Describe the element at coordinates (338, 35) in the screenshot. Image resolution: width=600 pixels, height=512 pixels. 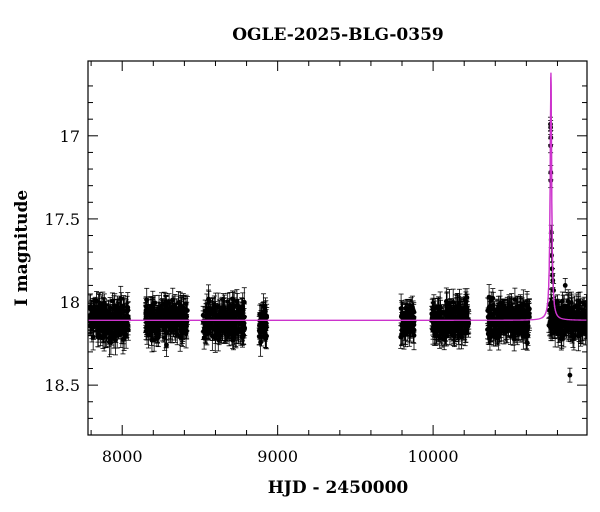
I see `chart-title: OGLE-2025-BLG-0359` at that location.